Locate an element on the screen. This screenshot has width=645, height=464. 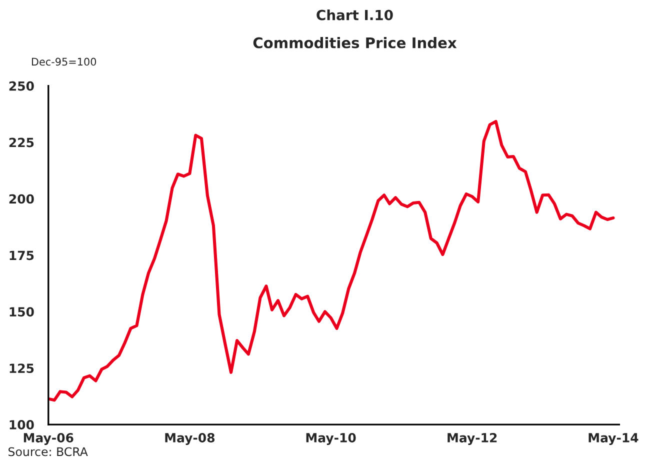
chart-title: Chart I.10 is located at coordinates (354, 15).